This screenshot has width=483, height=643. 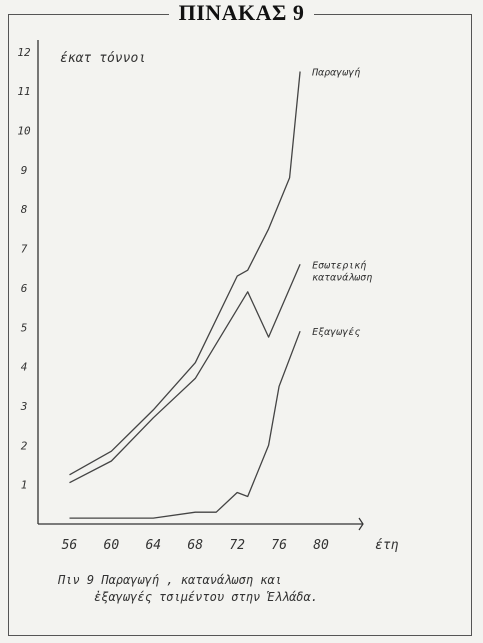 I want to click on x-axis-arrow, so click(x=361, y=524).